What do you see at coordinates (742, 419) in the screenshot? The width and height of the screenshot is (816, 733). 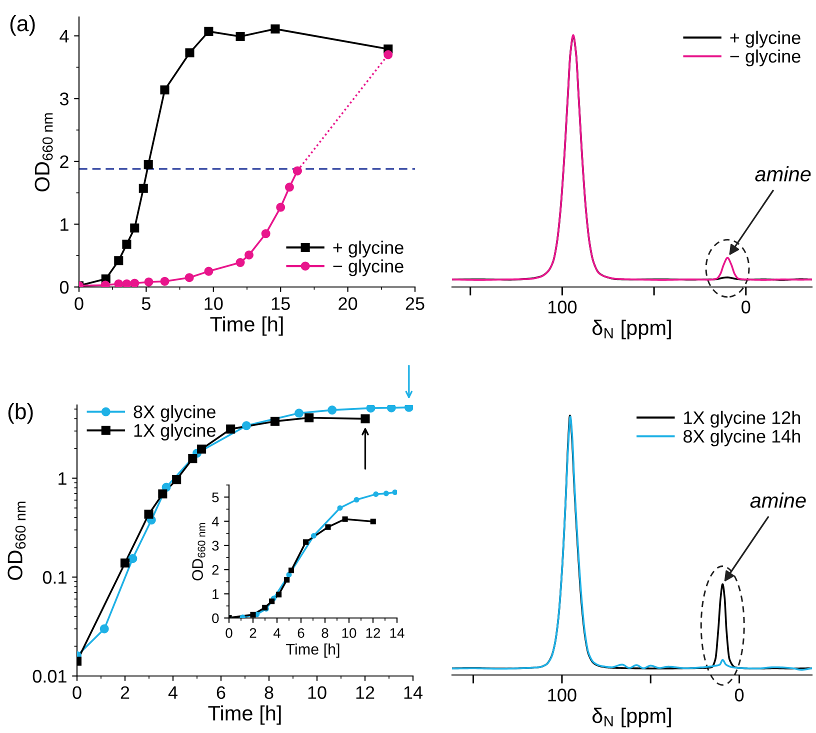 I see `legend-label: 1X glycine 12h` at bounding box center [742, 419].